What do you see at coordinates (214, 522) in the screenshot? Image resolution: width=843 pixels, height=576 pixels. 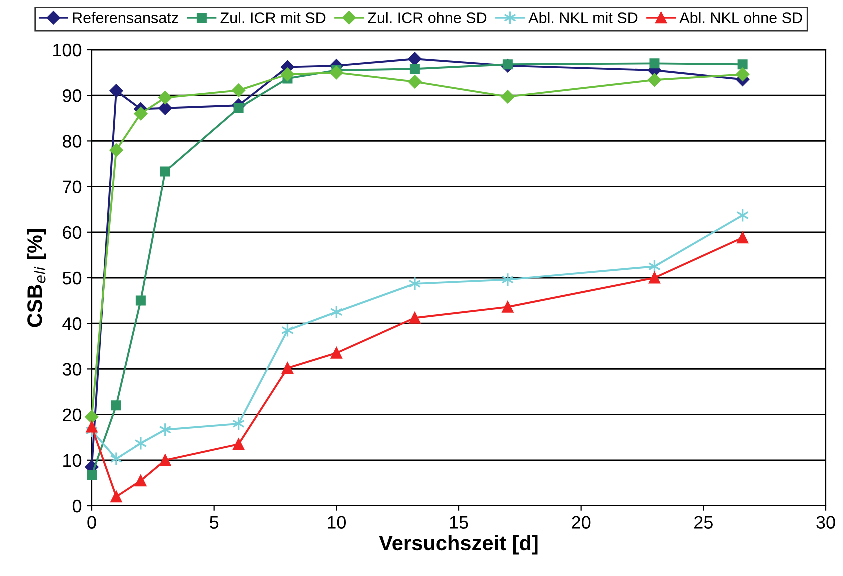 I see `x-tick-label: 5` at bounding box center [214, 522].